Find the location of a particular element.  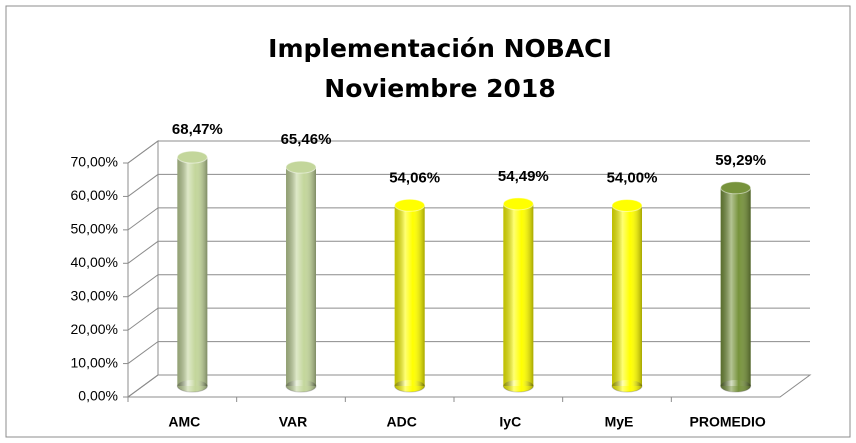

x-tick-label: MyE is located at coordinates (619, 422).